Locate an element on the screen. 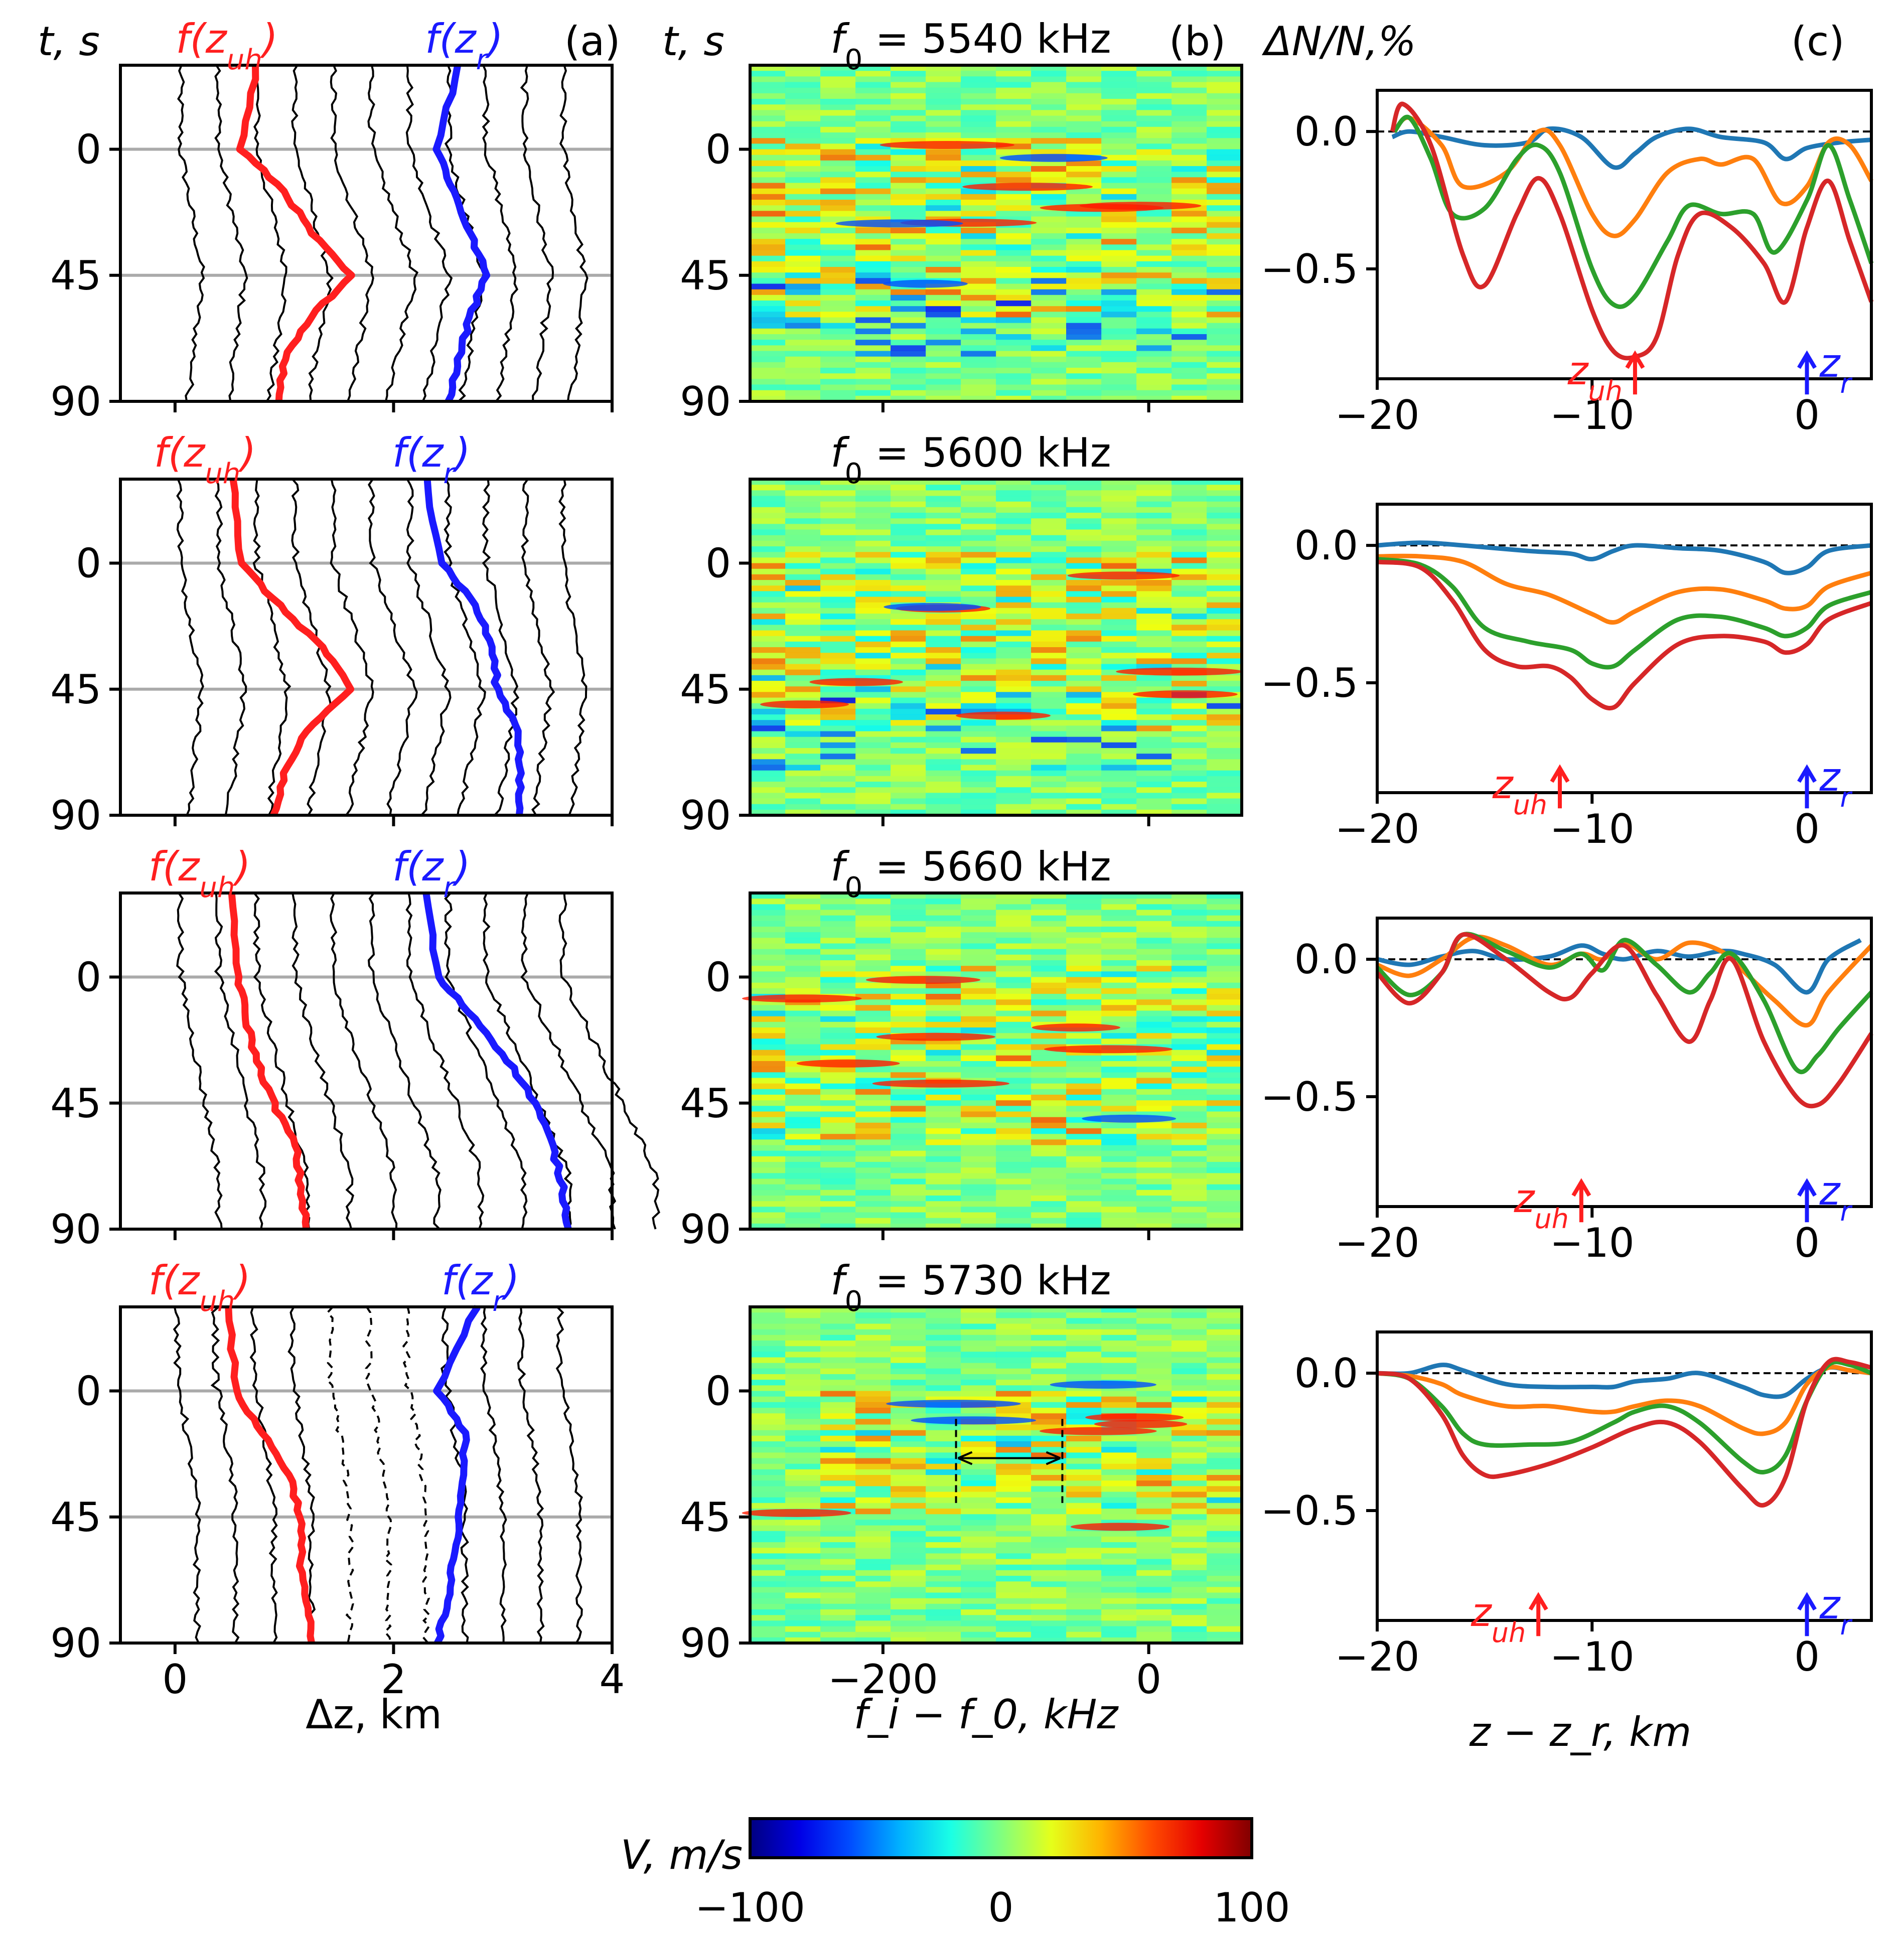 This screenshot has height=1935, width=1904. xtick-label: −200 is located at coordinates (883, 1680).